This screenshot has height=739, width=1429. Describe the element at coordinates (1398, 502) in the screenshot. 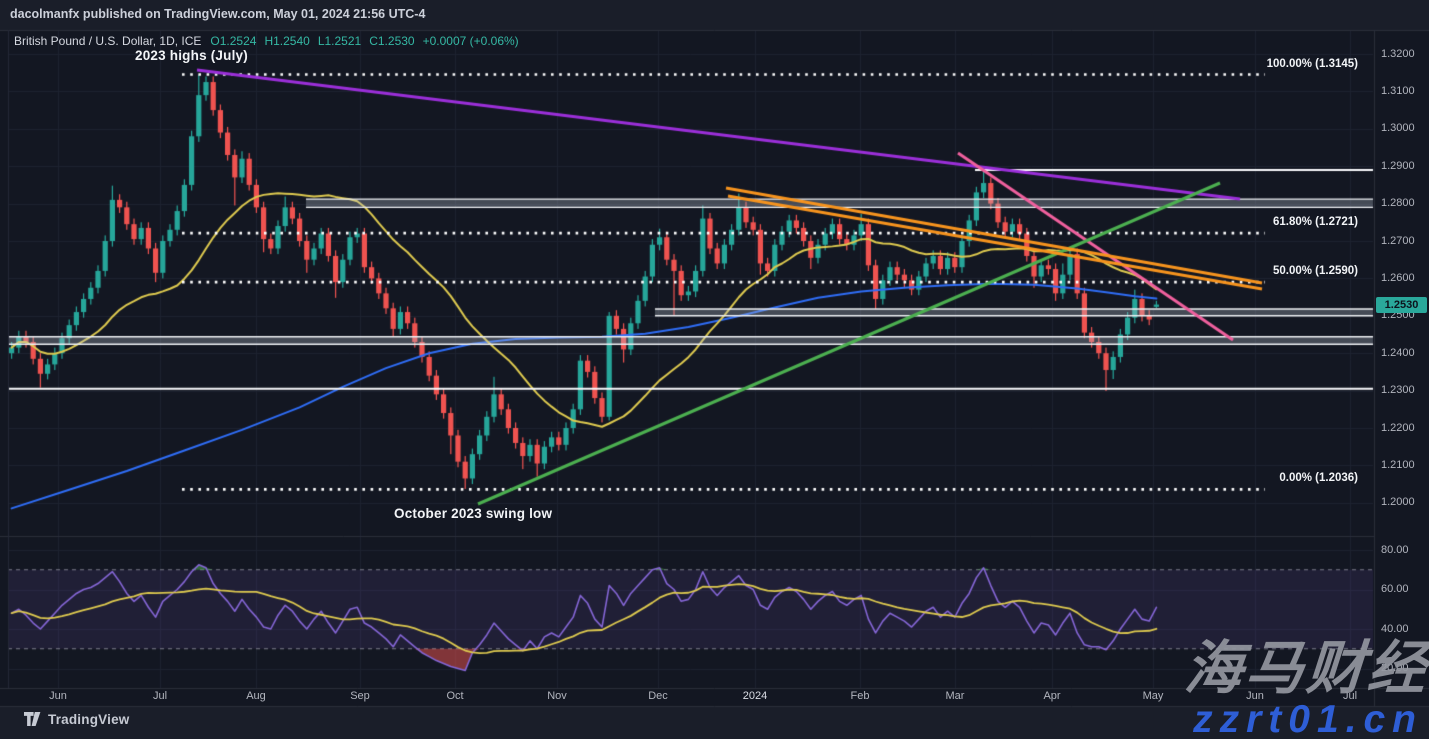

I see `price-tick: 1.2000` at that location.